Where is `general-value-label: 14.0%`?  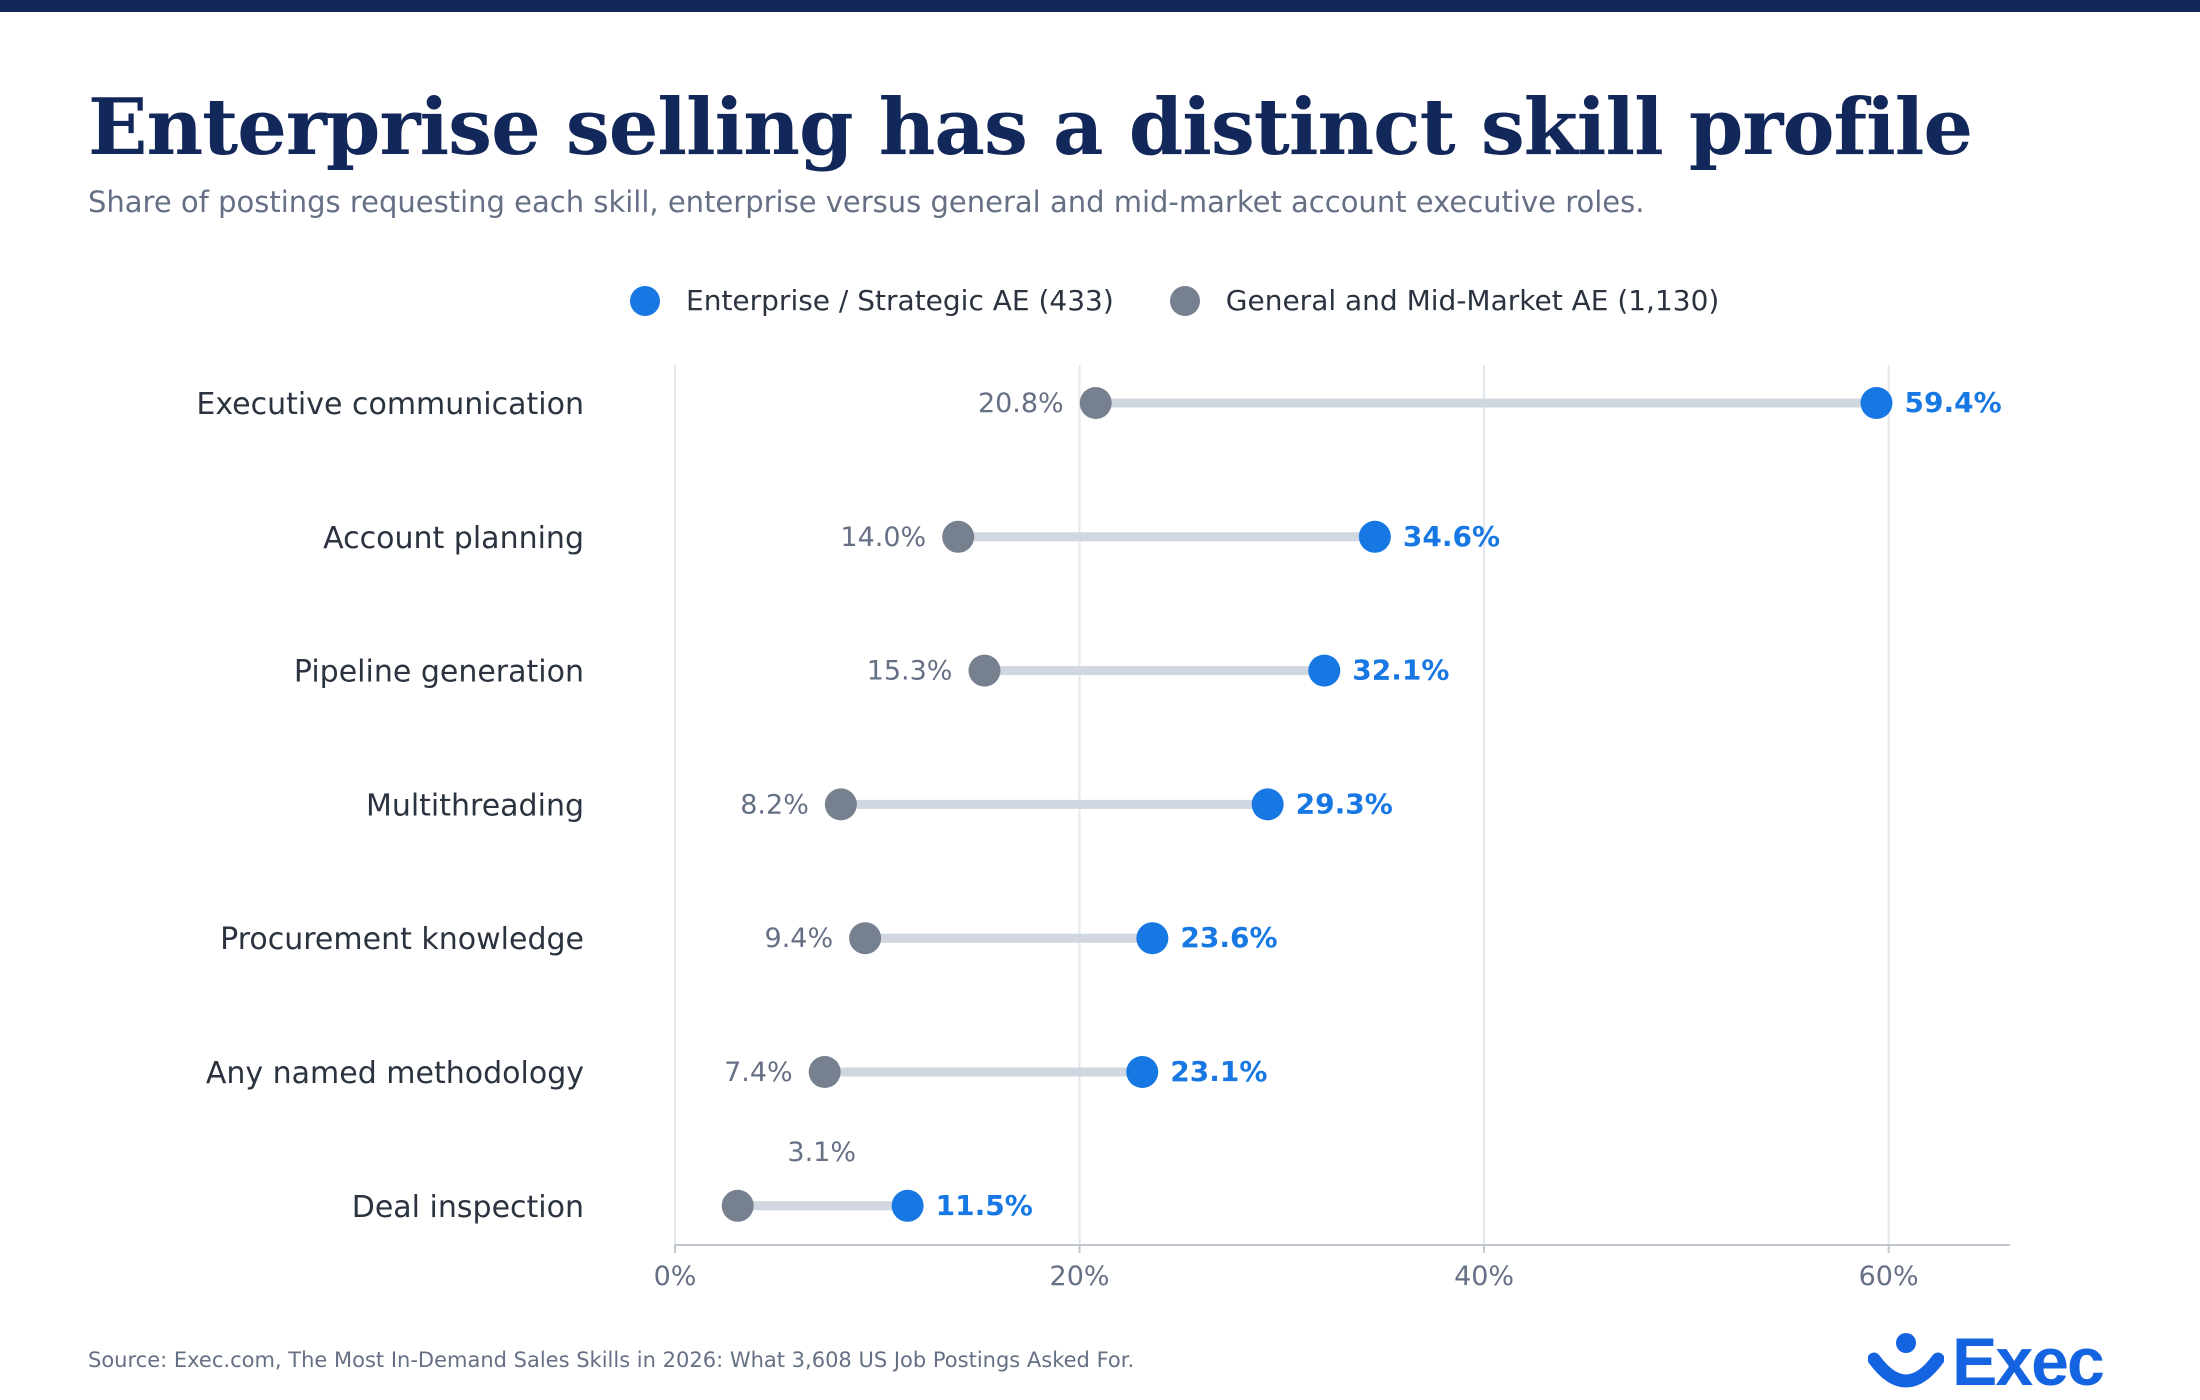 general-value-label: 14.0% is located at coordinates (883, 537).